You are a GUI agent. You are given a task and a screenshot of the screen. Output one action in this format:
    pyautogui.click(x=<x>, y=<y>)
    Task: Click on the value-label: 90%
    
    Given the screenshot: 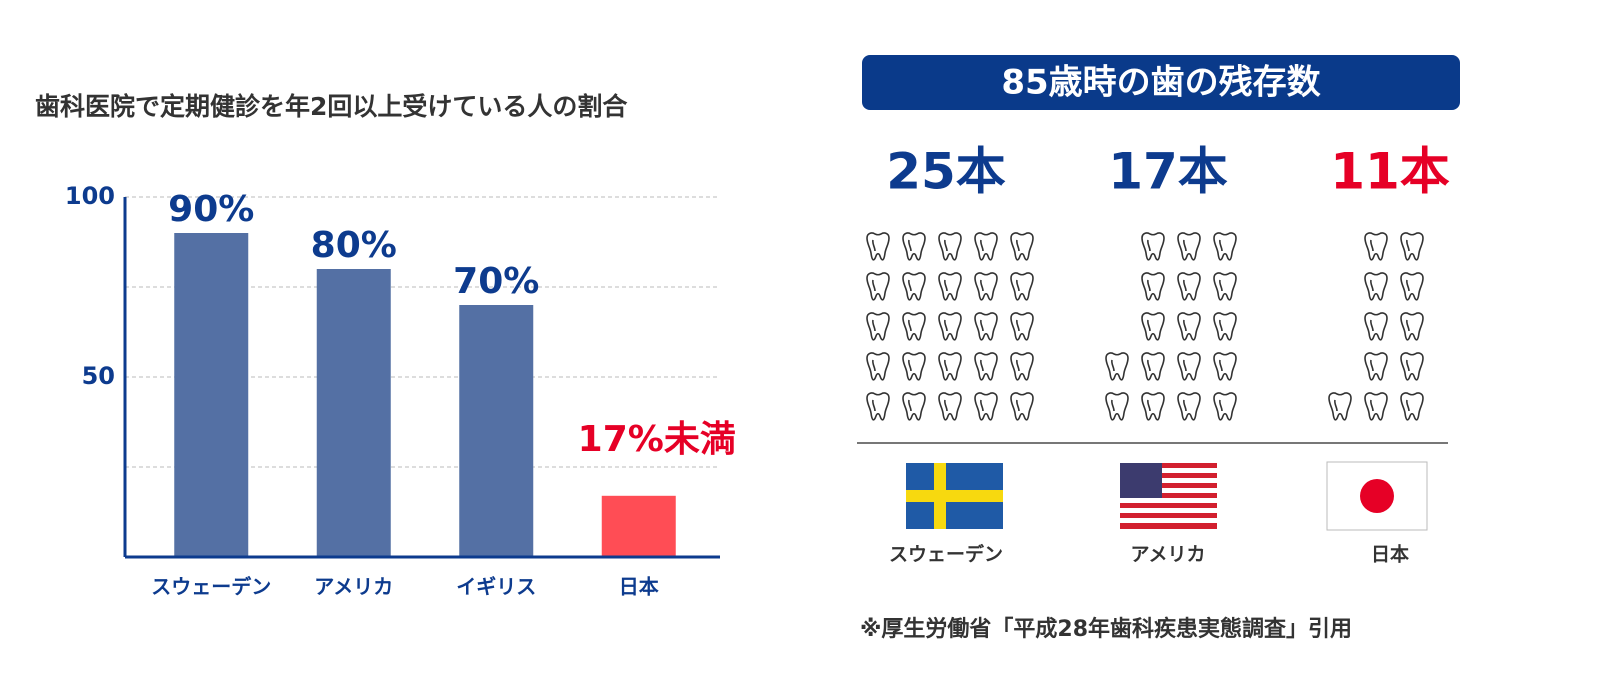 What is the action you would take?
    pyautogui.click(x=211, y=209)
    